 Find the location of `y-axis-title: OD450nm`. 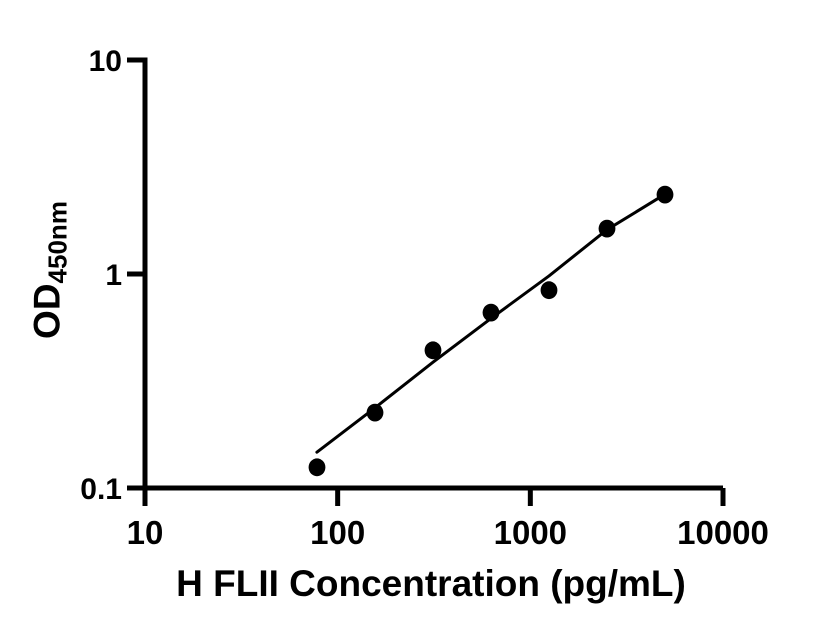

y-axis-title: OD450nm is located at coordinates (50, 270).